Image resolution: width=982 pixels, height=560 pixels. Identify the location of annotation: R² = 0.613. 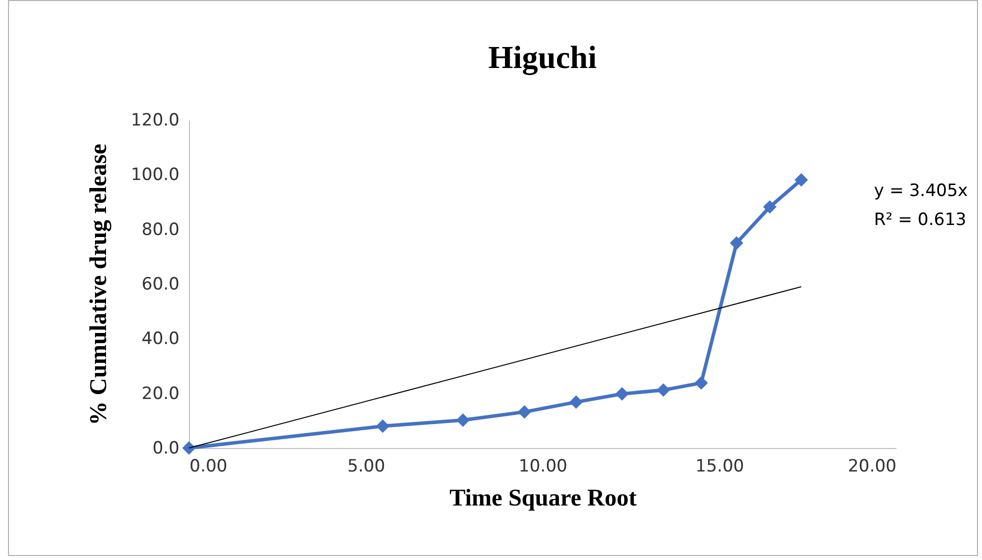
(920, 220).